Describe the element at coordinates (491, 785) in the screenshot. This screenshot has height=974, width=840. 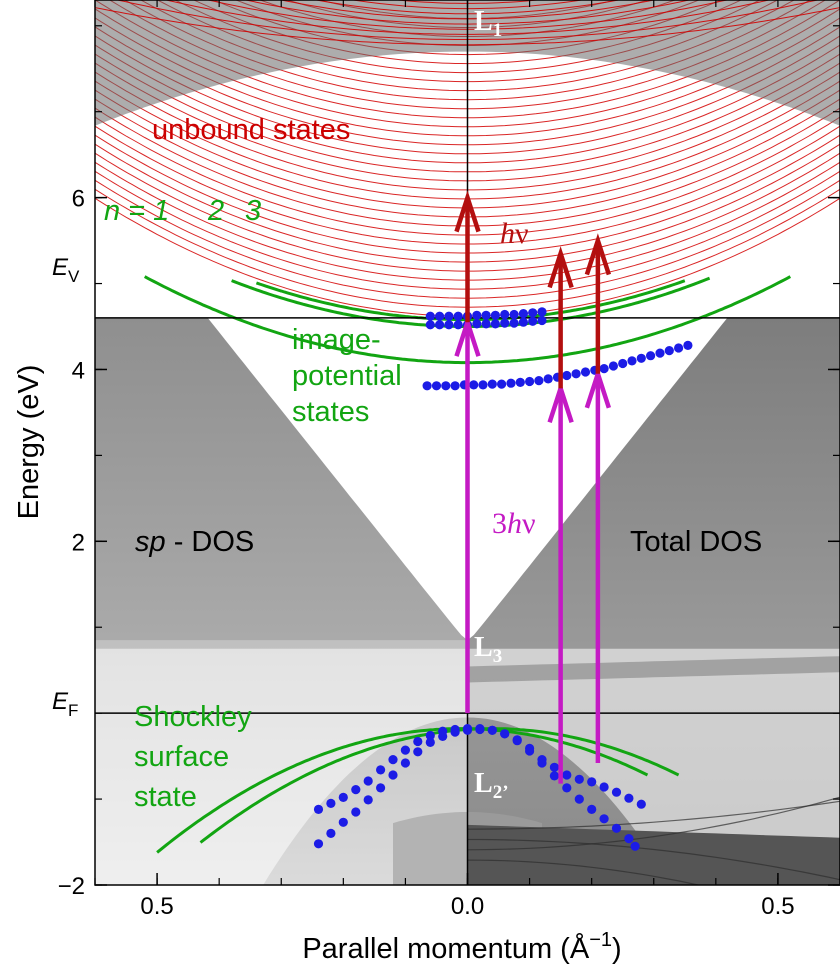
I see `L2-point-label: L2’` at that location.